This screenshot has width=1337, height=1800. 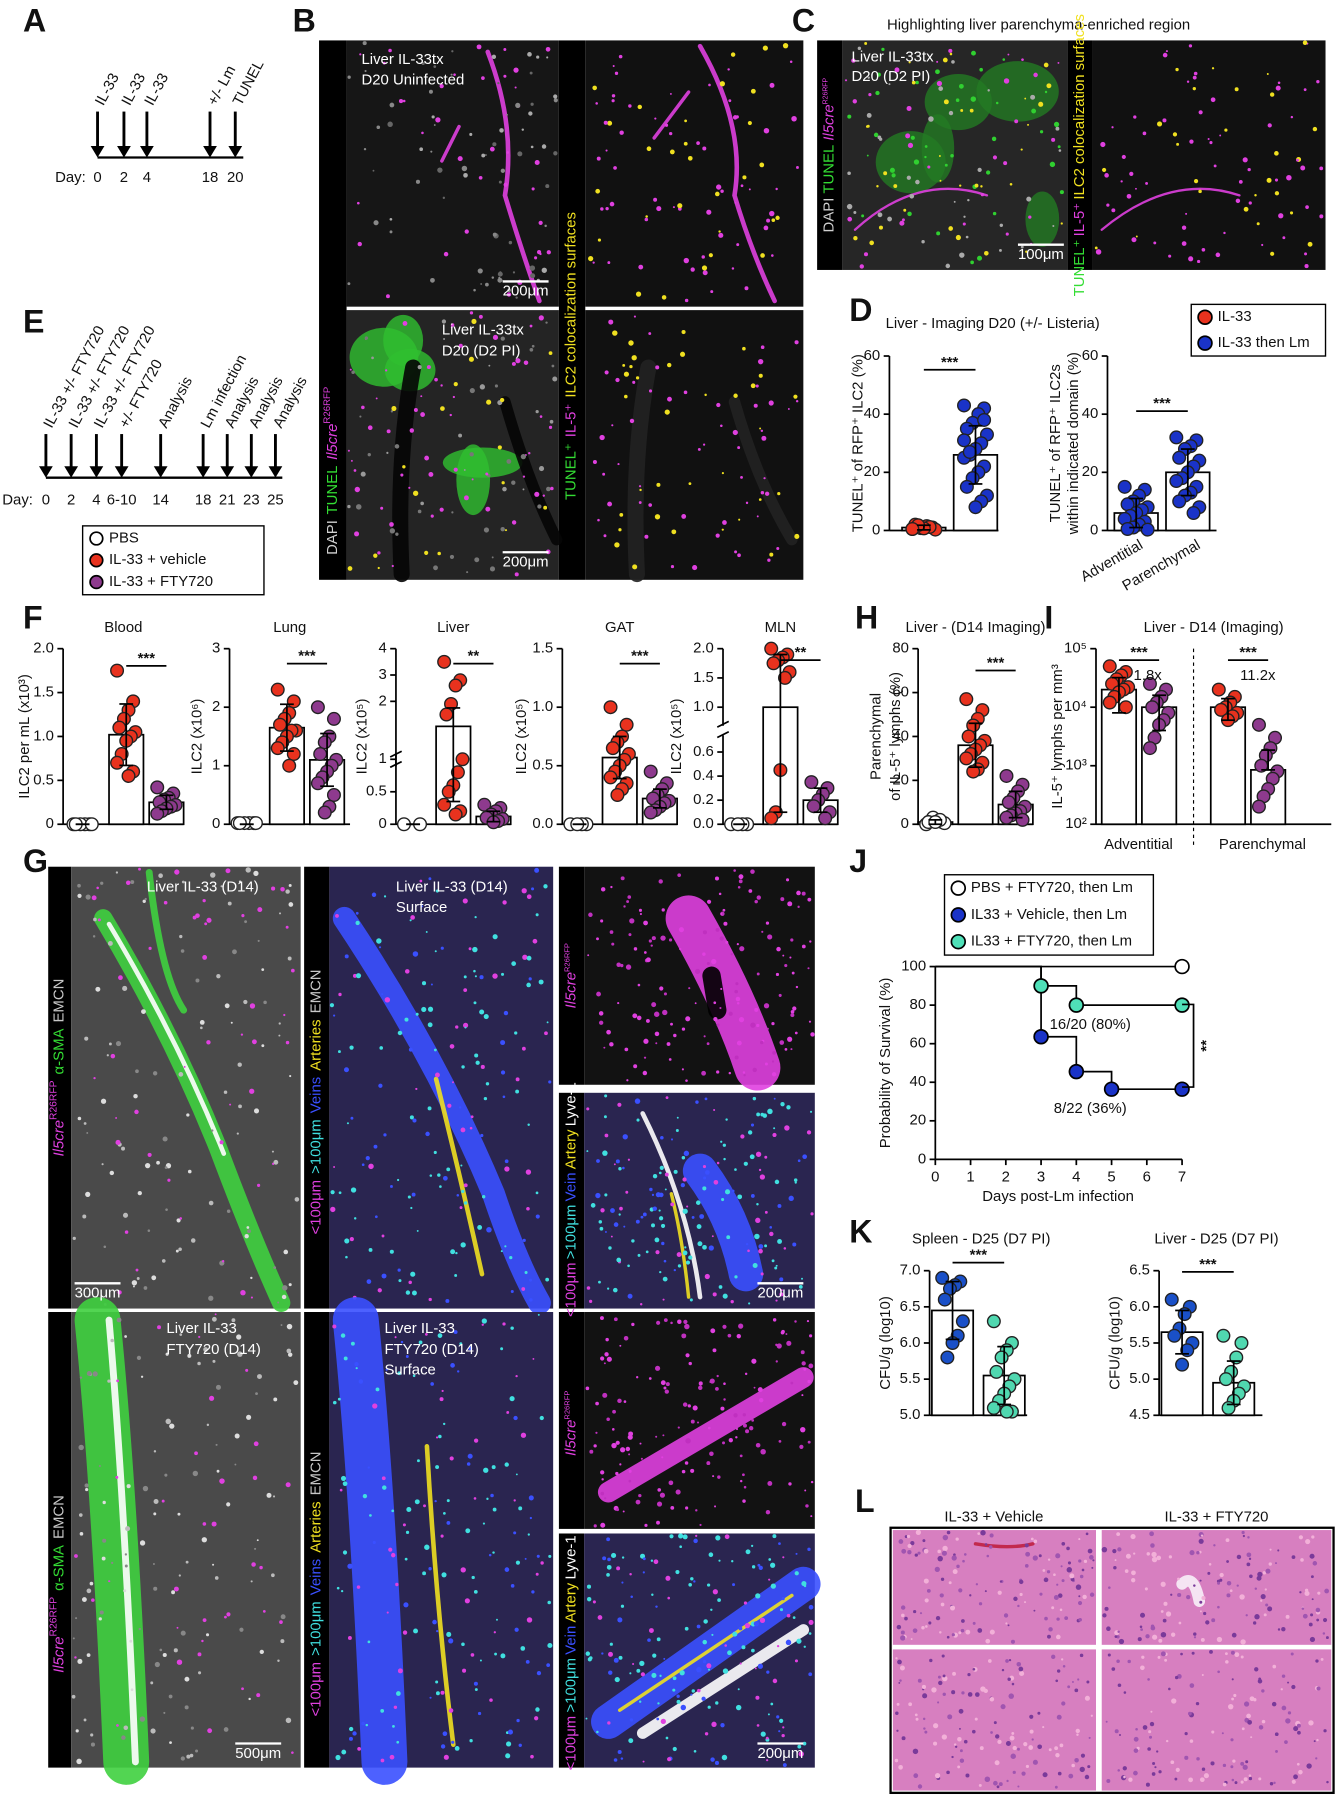 What do you see at coordinates (370, 1541) in the screenshot?
I see `vessel` at bounding box center [370, 1541].